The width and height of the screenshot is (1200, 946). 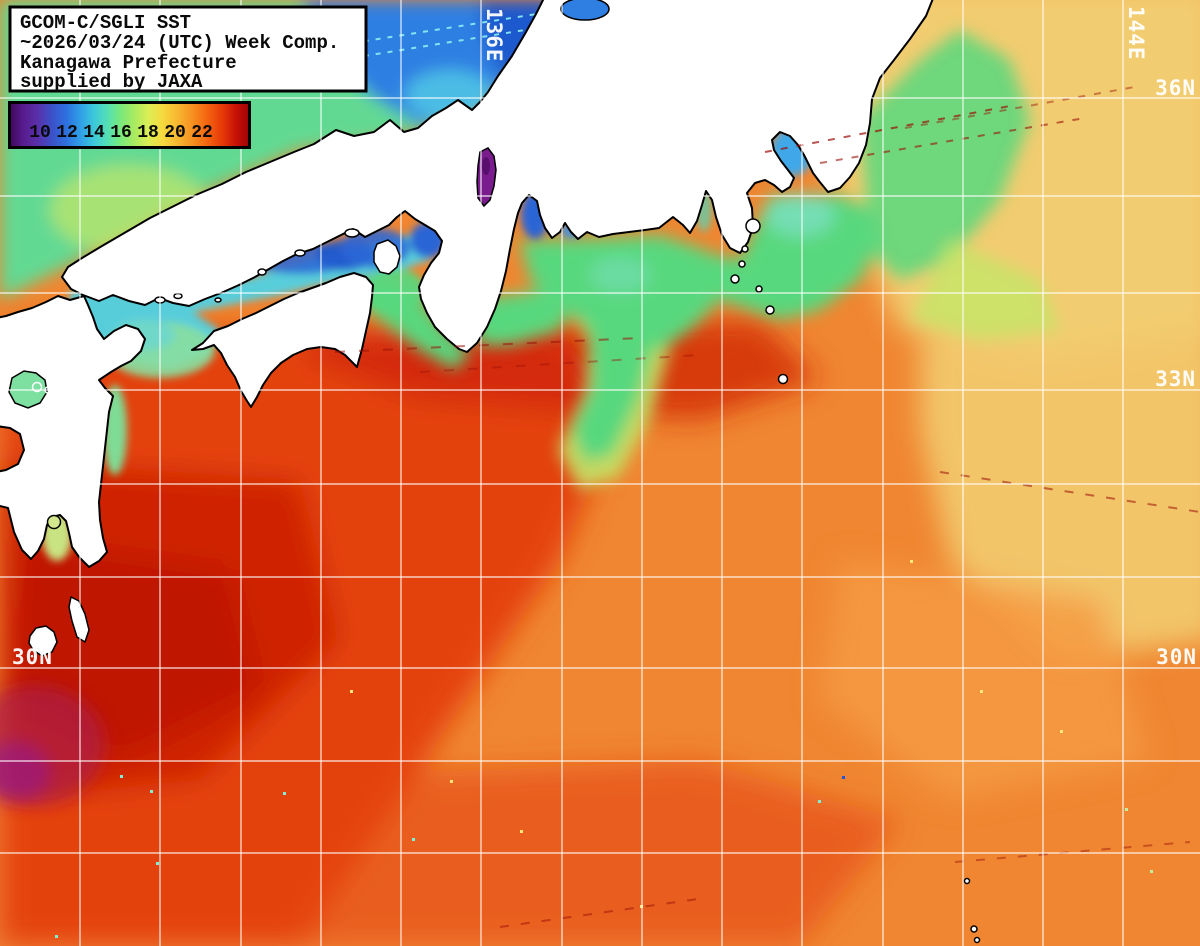 I want to click on enshu-cyan-patch, so click(x=620, y=275).